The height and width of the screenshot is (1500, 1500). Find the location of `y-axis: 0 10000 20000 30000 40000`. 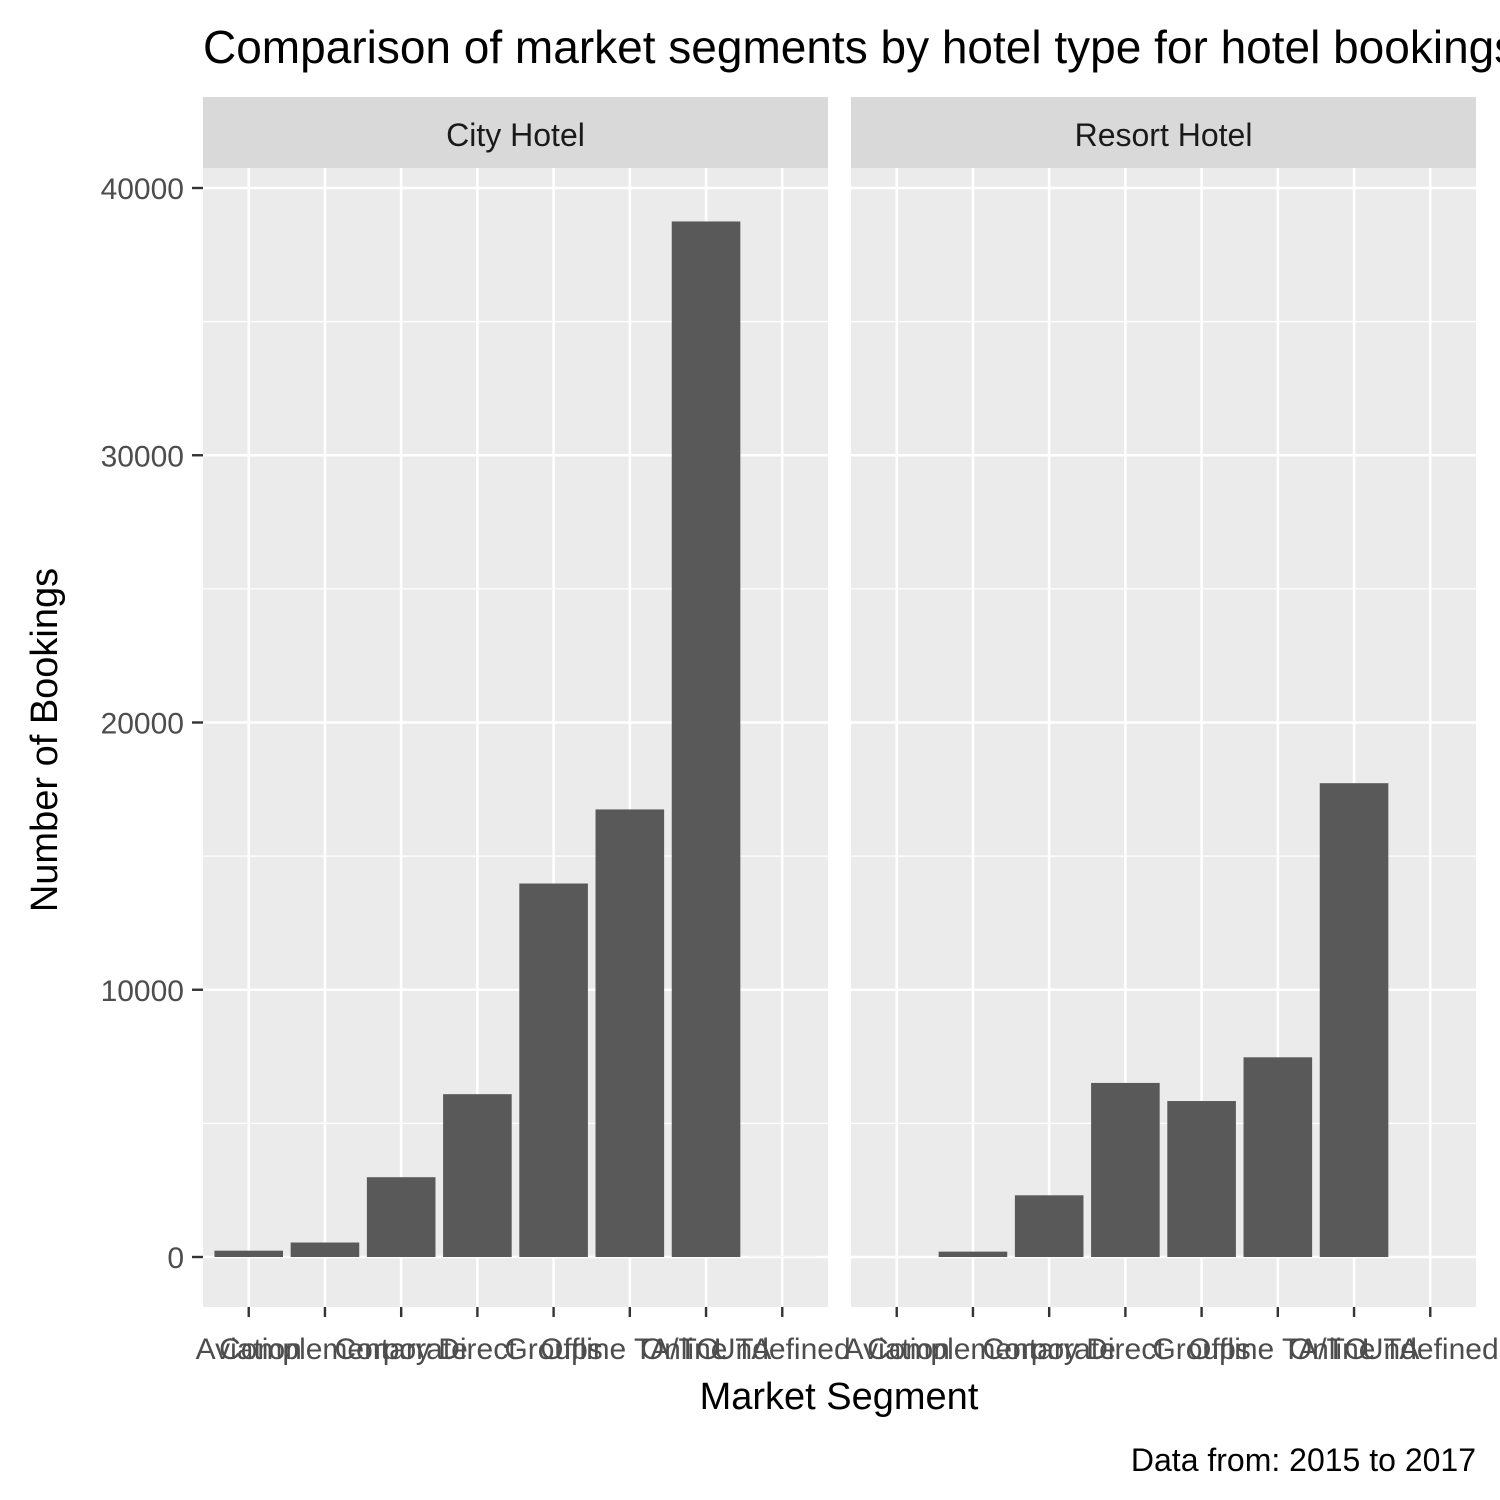

y-axis: 0 10000 20000 30000 40000 is located at coordinates (152, 724).